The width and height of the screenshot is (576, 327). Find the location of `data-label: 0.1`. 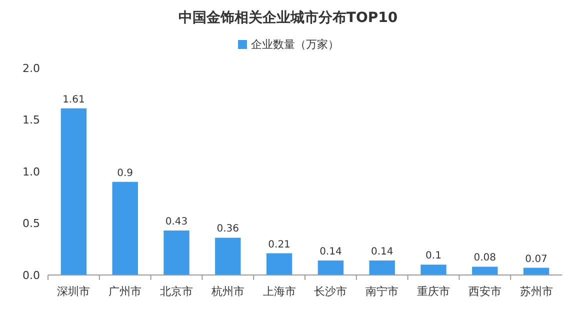

data-label: 0.1 is located at coordinates (434, 256).